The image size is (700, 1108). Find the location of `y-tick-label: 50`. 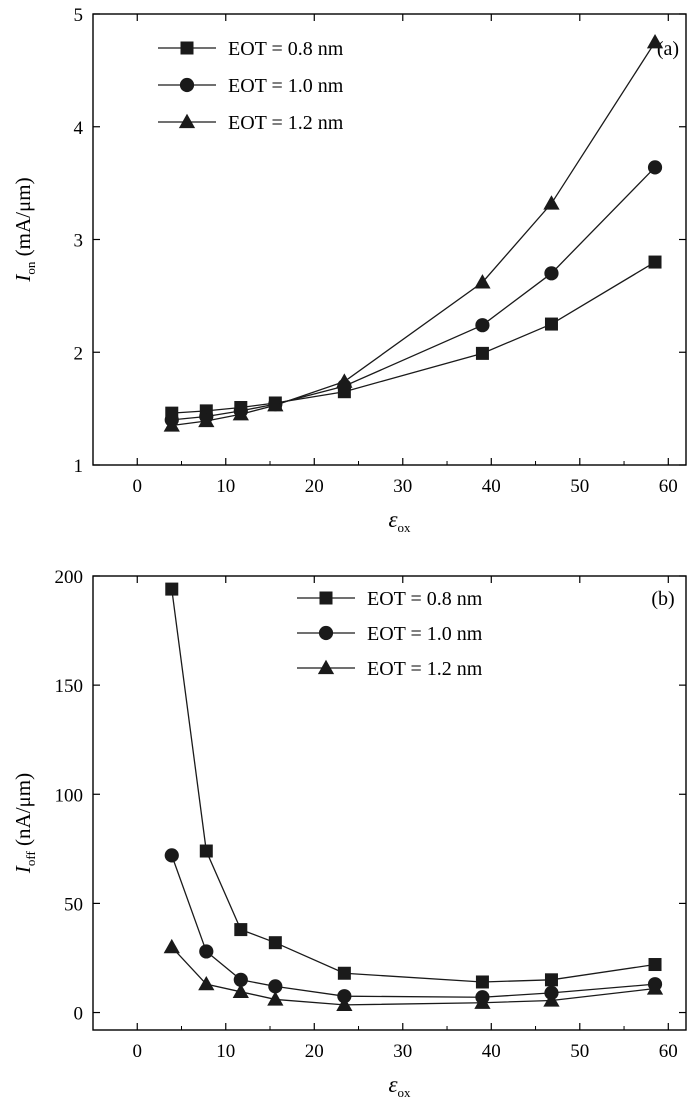

y-tick-label: 50 is located at coordinates (73, 904).